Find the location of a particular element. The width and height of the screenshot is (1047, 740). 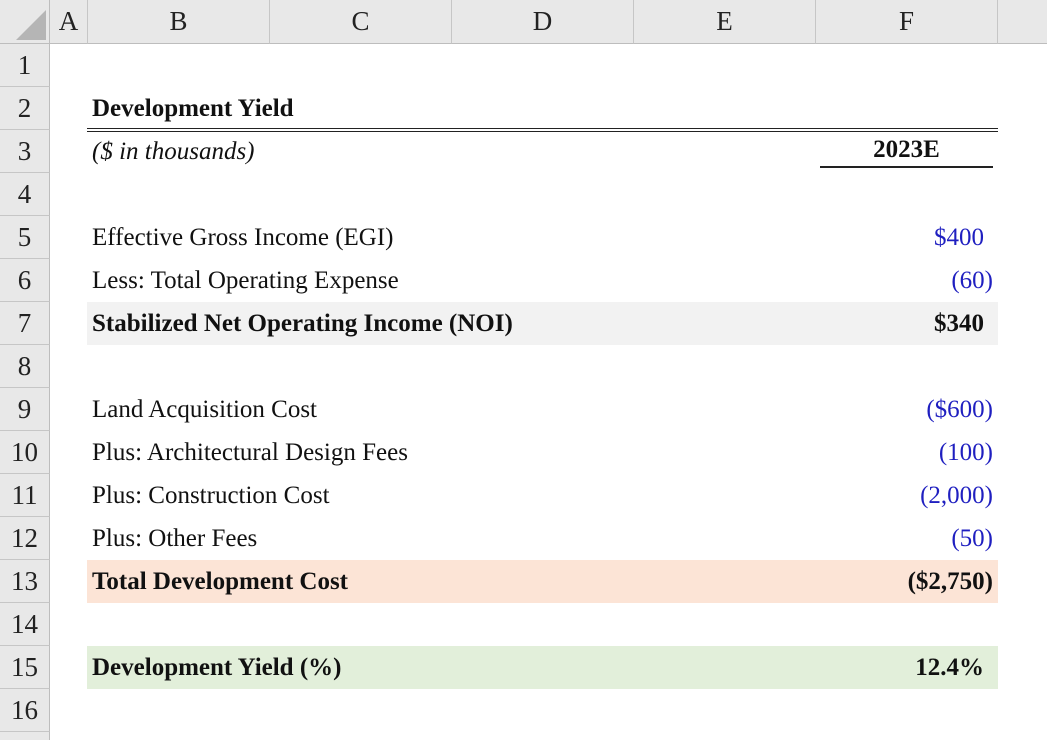

row-header-3: 3 is located at coordinates (25, 151).